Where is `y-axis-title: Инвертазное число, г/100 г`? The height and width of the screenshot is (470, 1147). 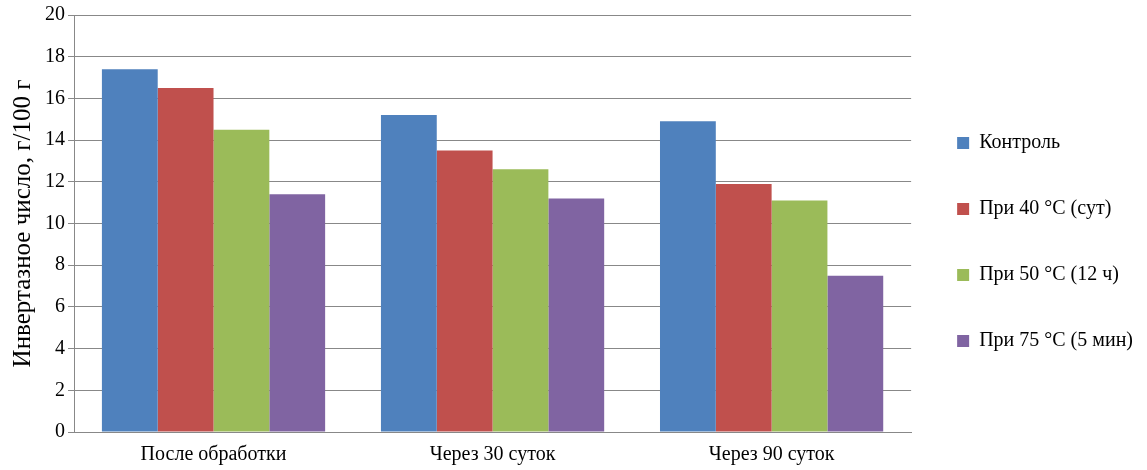
y-axis-title: Инвертазное число, г/100 г is located at coordinates (21, 223).